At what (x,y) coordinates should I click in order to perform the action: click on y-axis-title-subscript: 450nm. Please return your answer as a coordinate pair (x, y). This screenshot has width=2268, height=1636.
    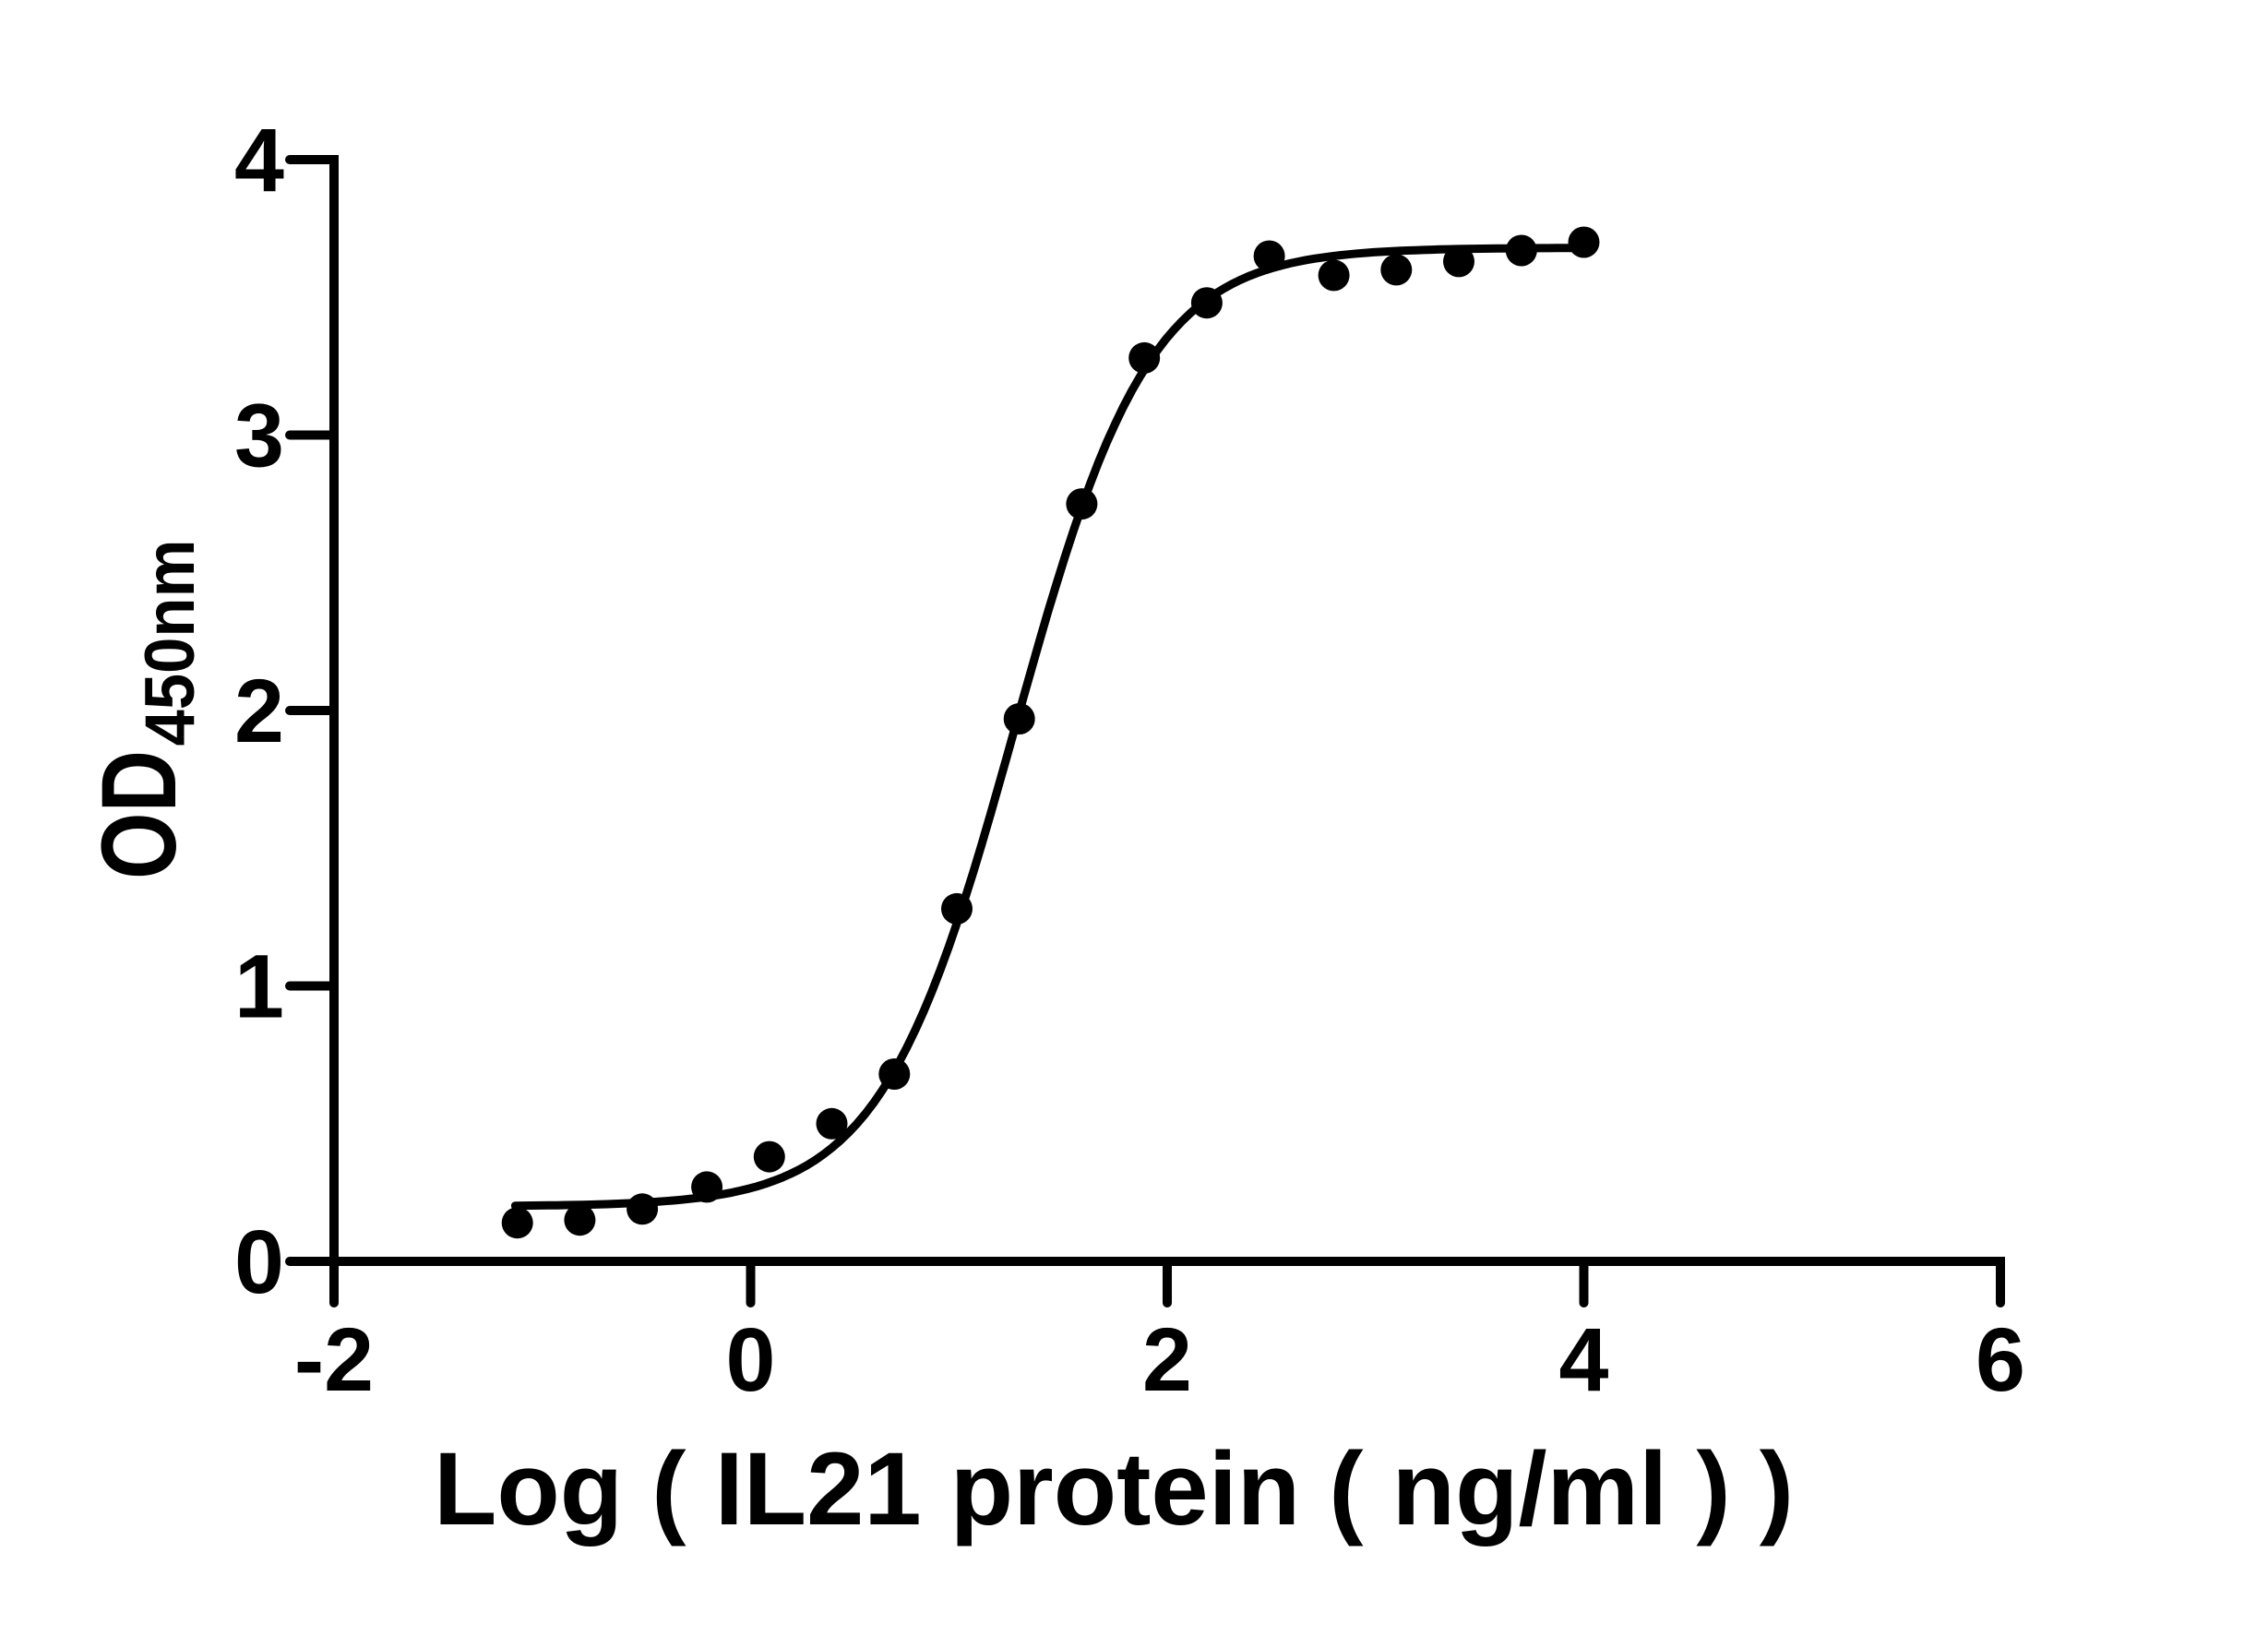
    Looking at the image, I should click on (170, 643).